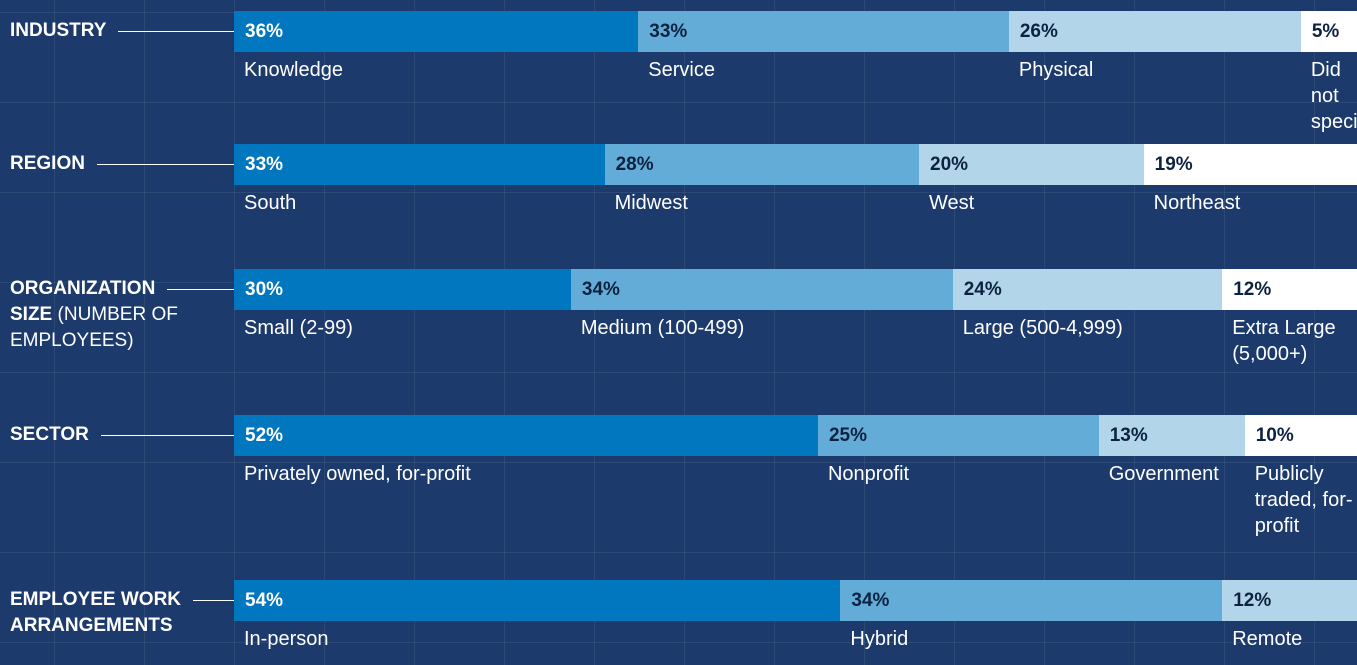 This screenshot has width=1357, height=665. What do you see at coordinates (357, 474) in the screenshot?
I see `category-label: Privately owned, for-profit` at bounding box center [357, 474].